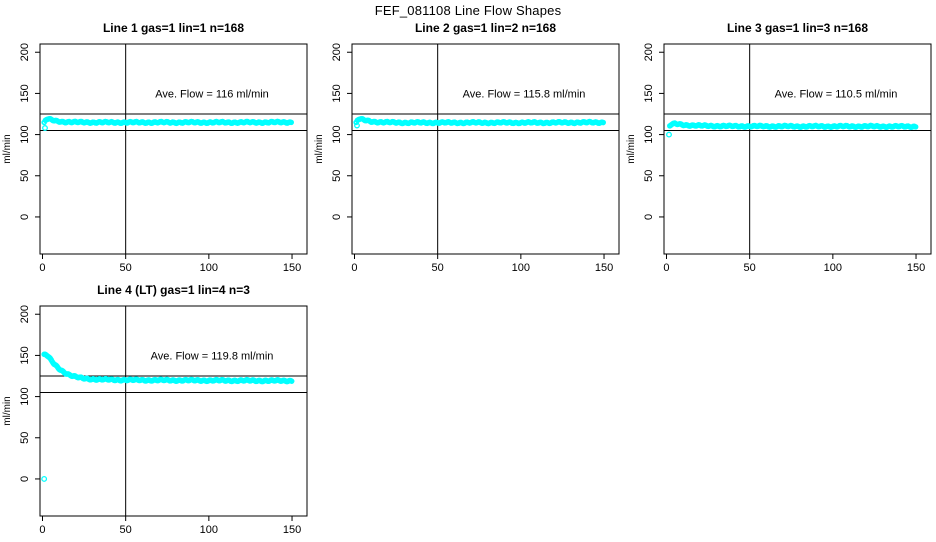 The width and height of the screenshot is (936, 542). Describe the element at coordinates (173, 290) in the screenshot. I see `subplot-title: Line 4 (LT) gas=1 lin=4 n=3` at that location.